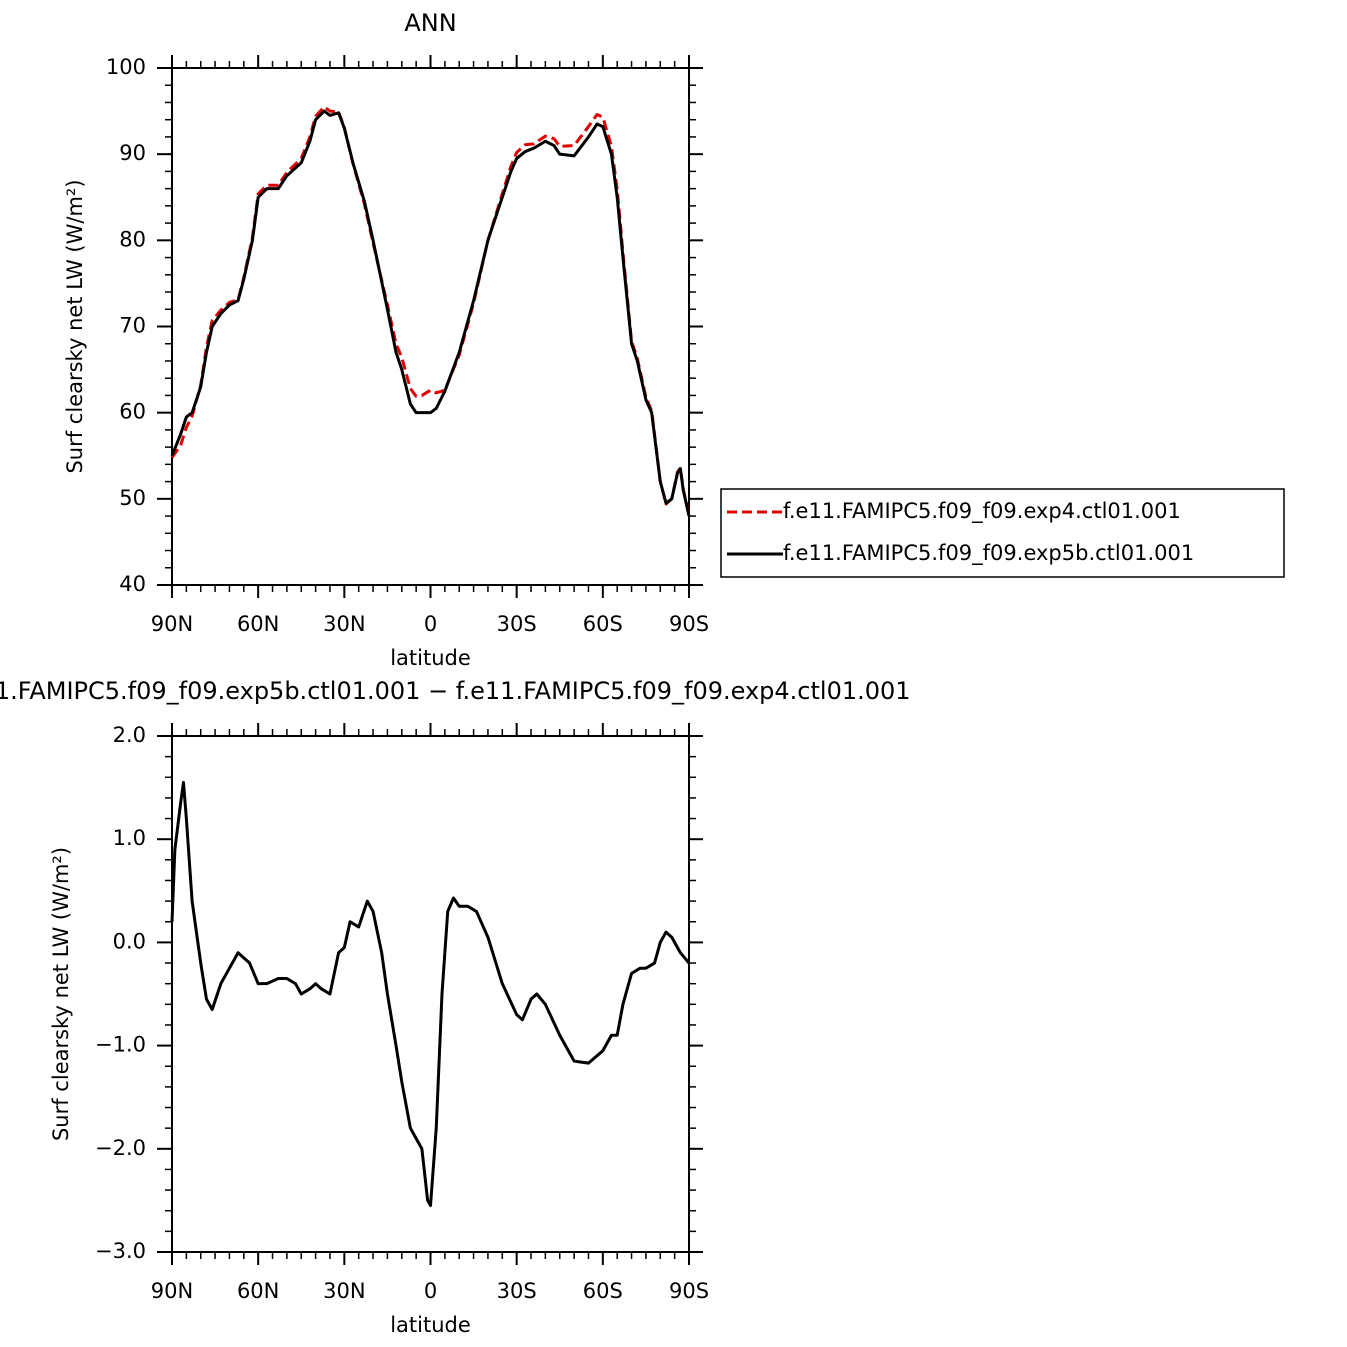 Image resolution: width=1347 pixels, height=1347 pixels. Describe the element at coordinates (126, 67) in the screenshot. I see `y-tick-label: 100` at that location.